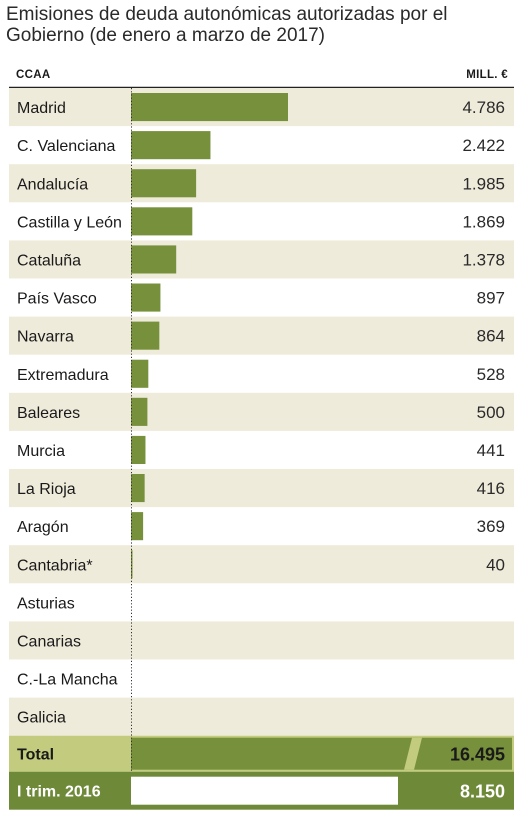 This screenshot has width=522, height=818. I want to click on category-label: Aragón, so click(43, 527).